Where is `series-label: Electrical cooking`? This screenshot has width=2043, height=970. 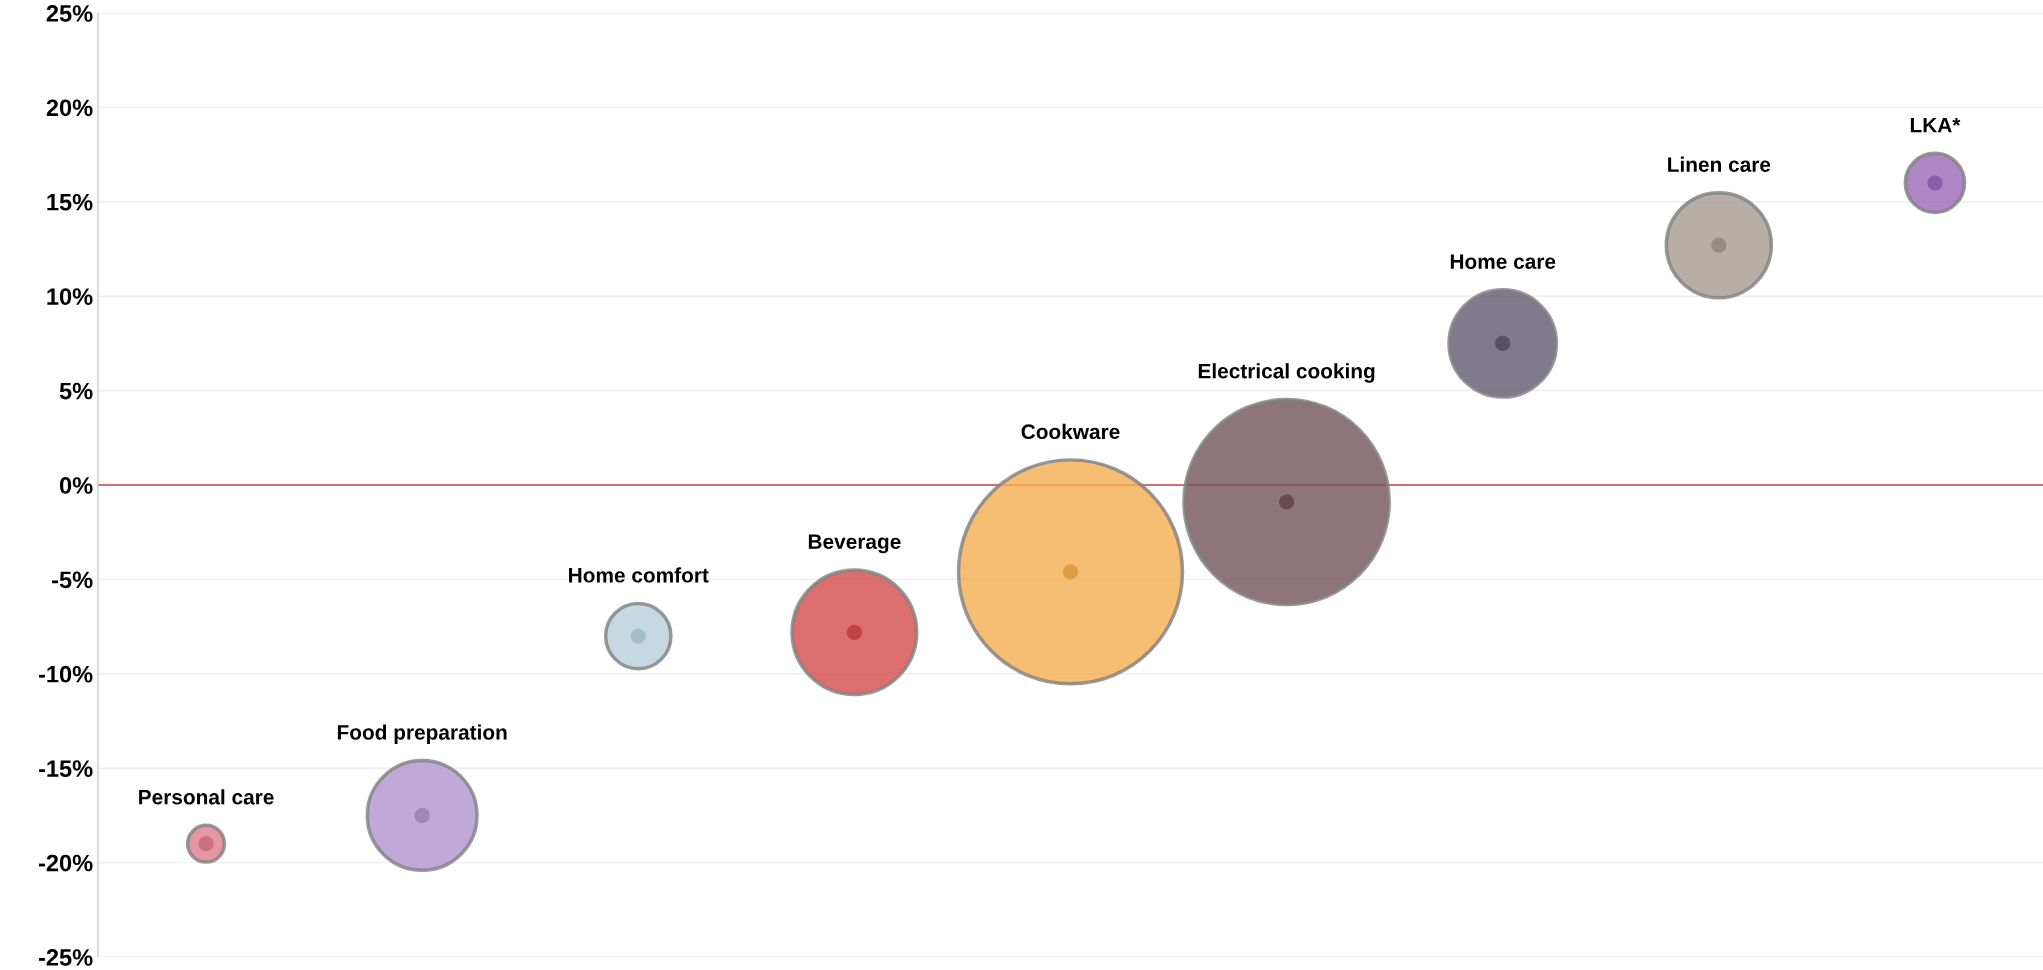 series-label: Electrical cooking is located at coordinates (1286, 373).